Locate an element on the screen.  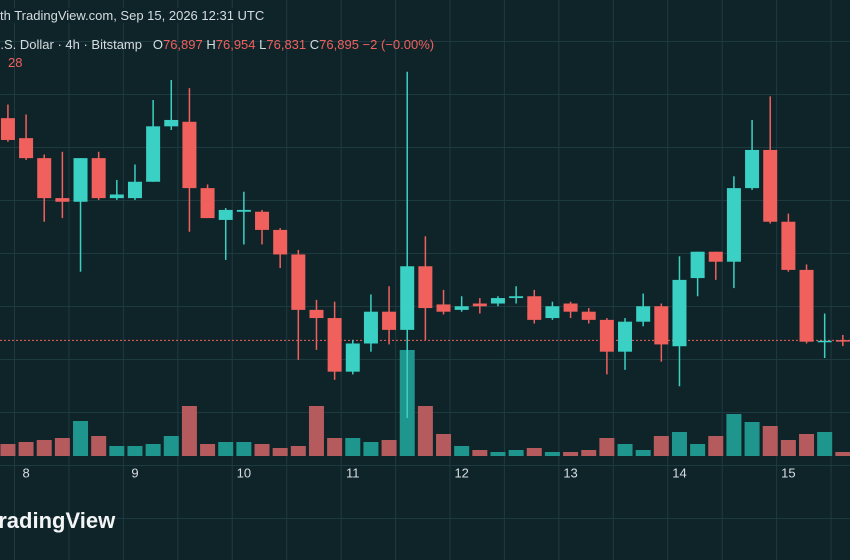
x-tick-label: 10 is located at coordinates (244, 472).